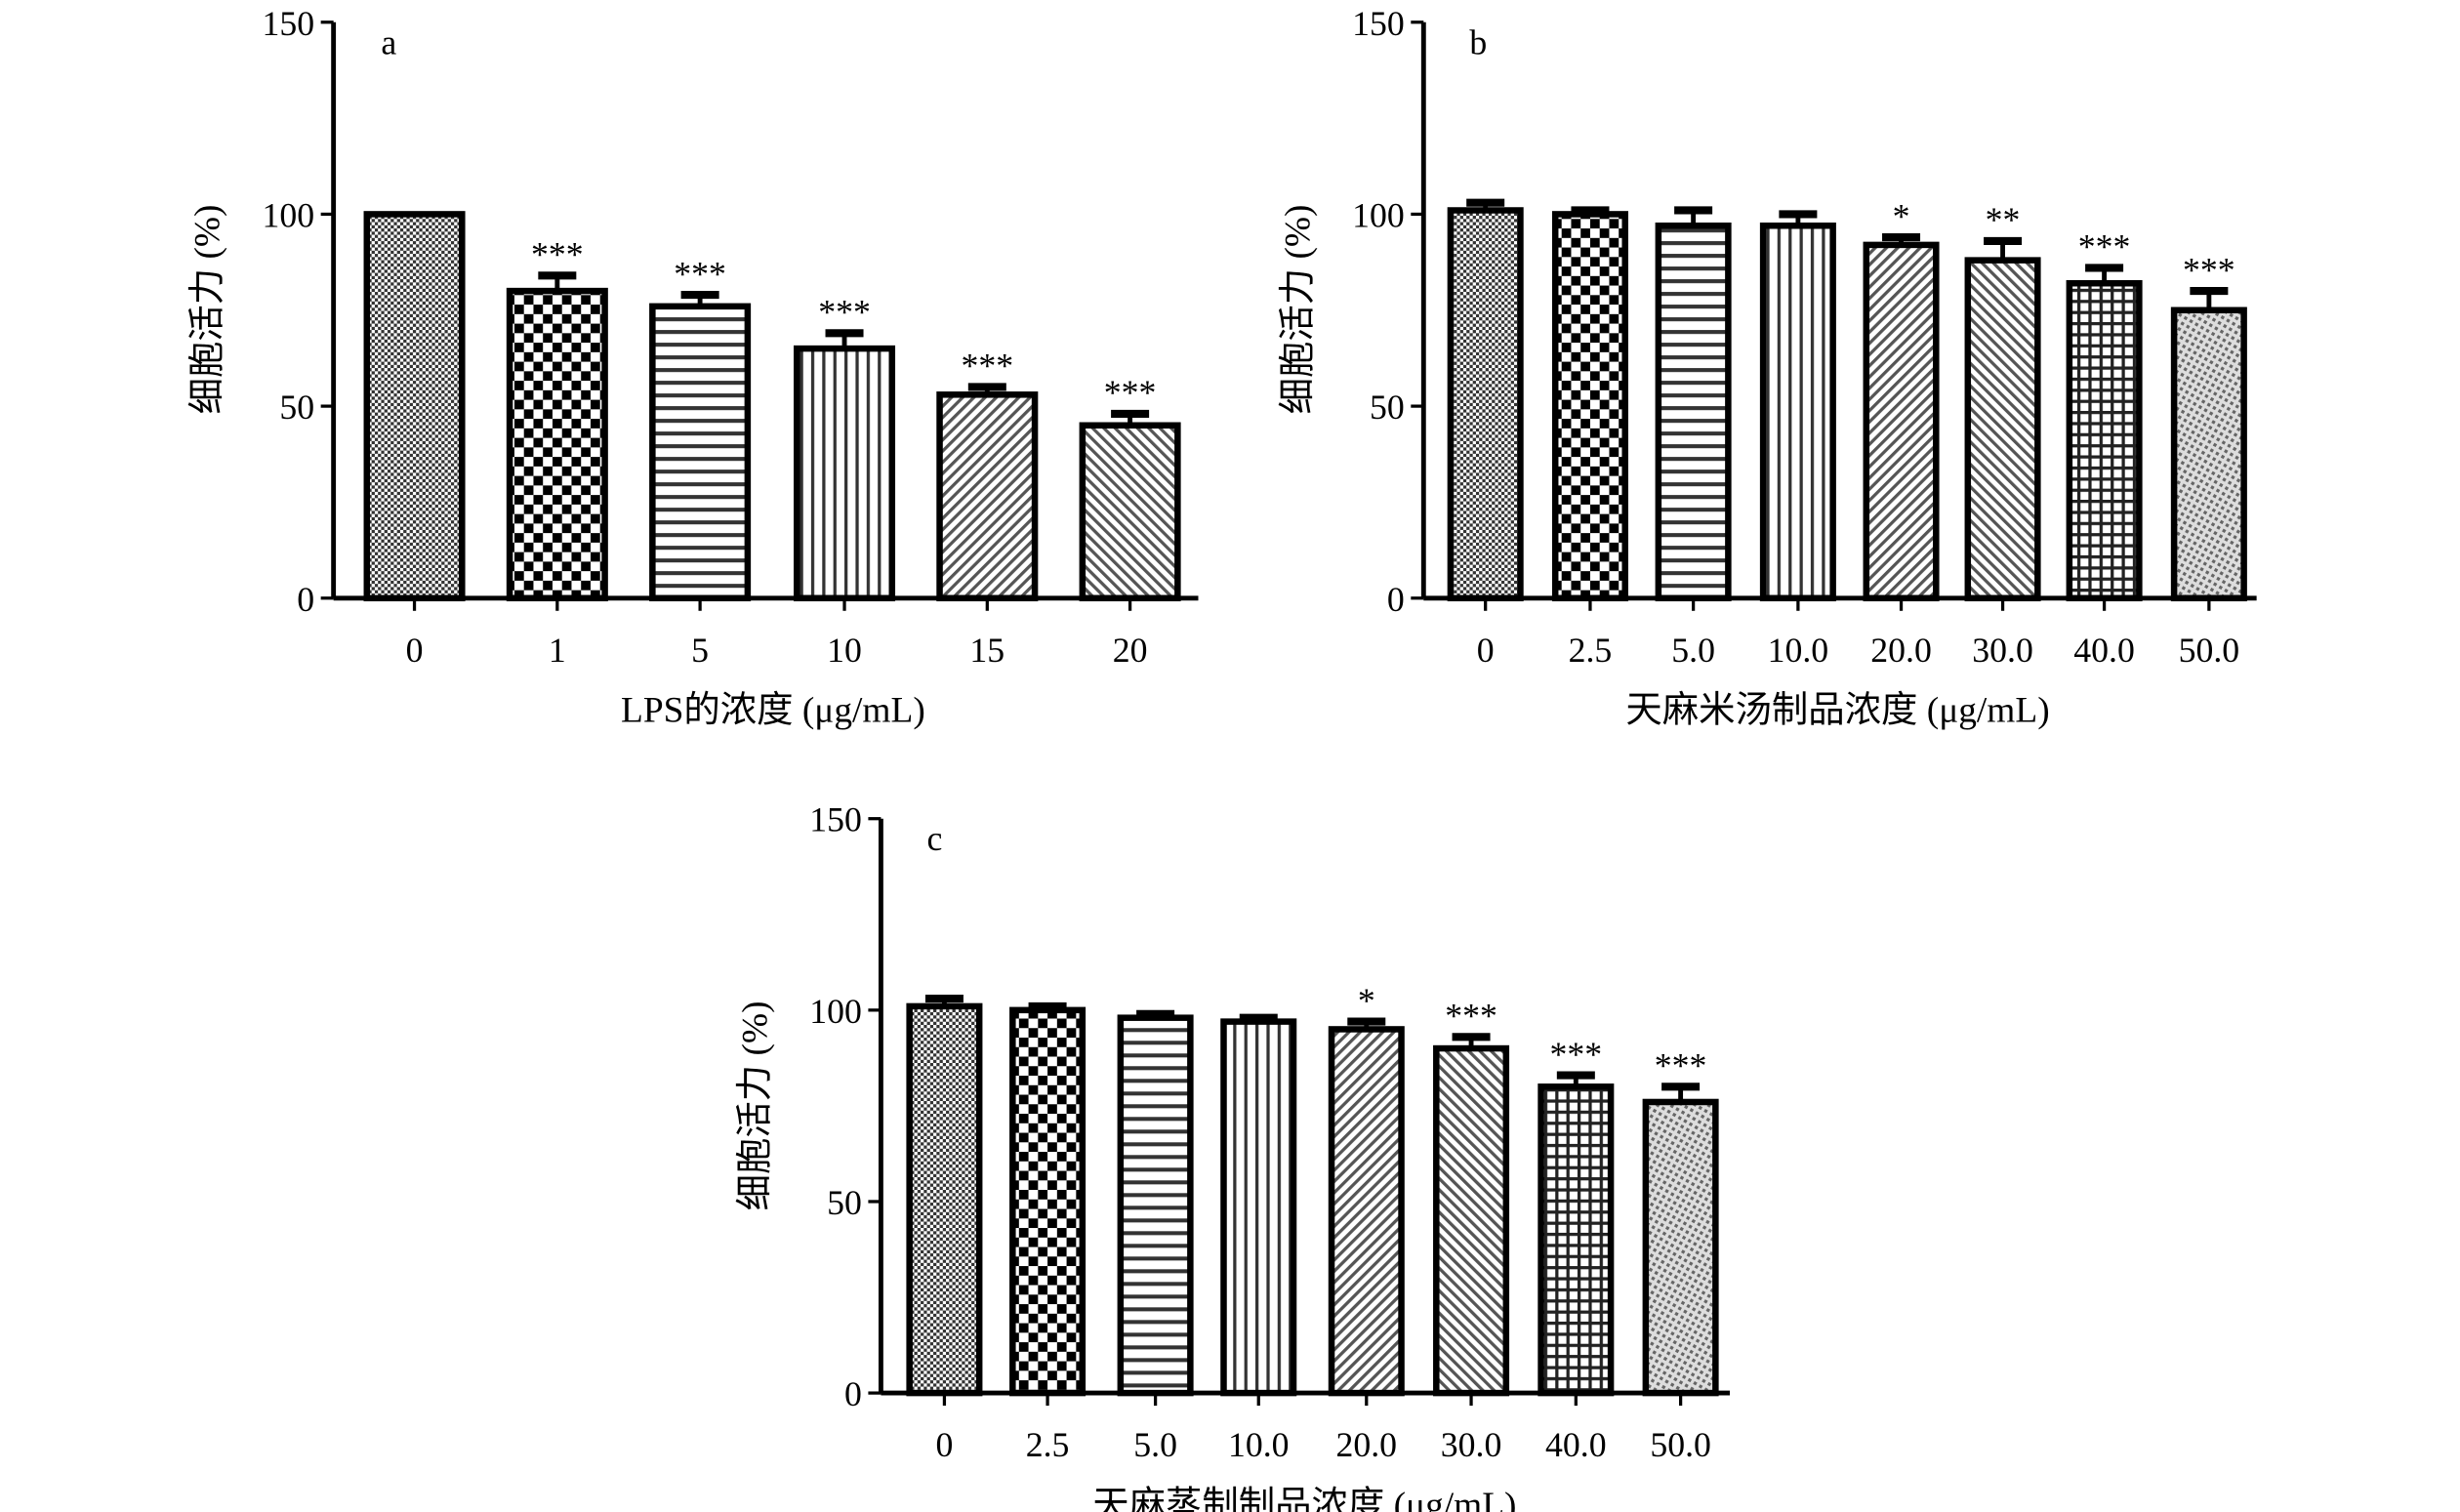  I want to click on panel-label: c, so click(935, 838).